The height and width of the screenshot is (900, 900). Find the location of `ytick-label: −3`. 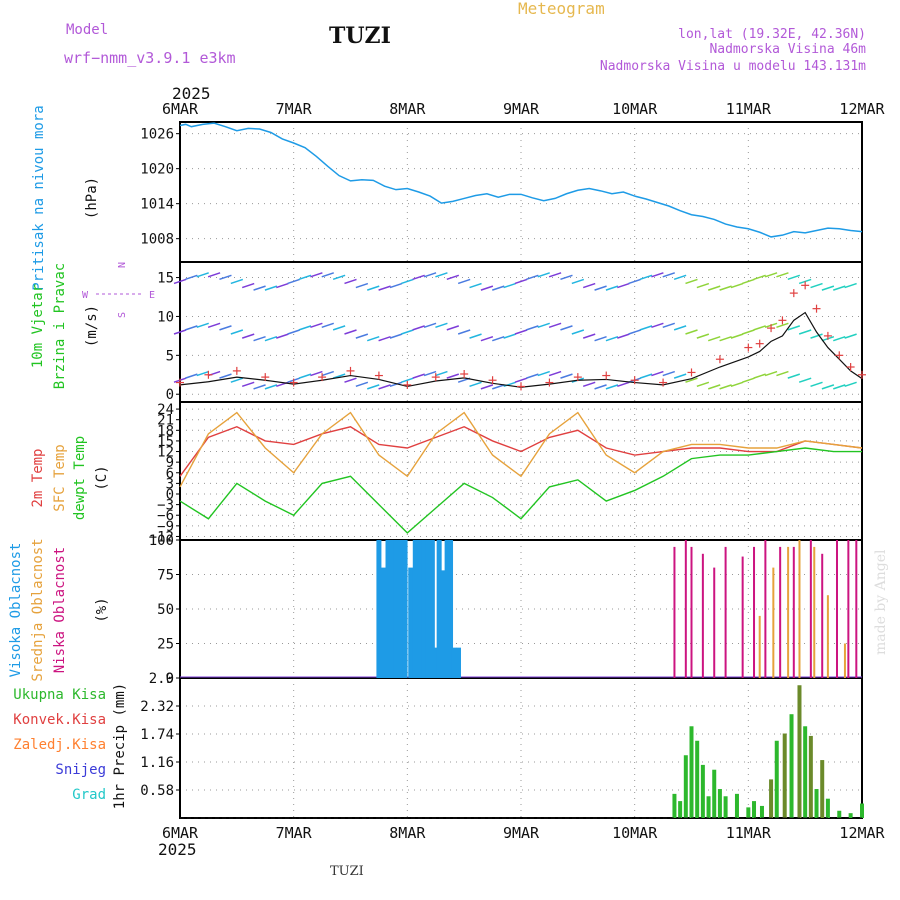

ytick-label: −3 is located at coordinates (165, 506).